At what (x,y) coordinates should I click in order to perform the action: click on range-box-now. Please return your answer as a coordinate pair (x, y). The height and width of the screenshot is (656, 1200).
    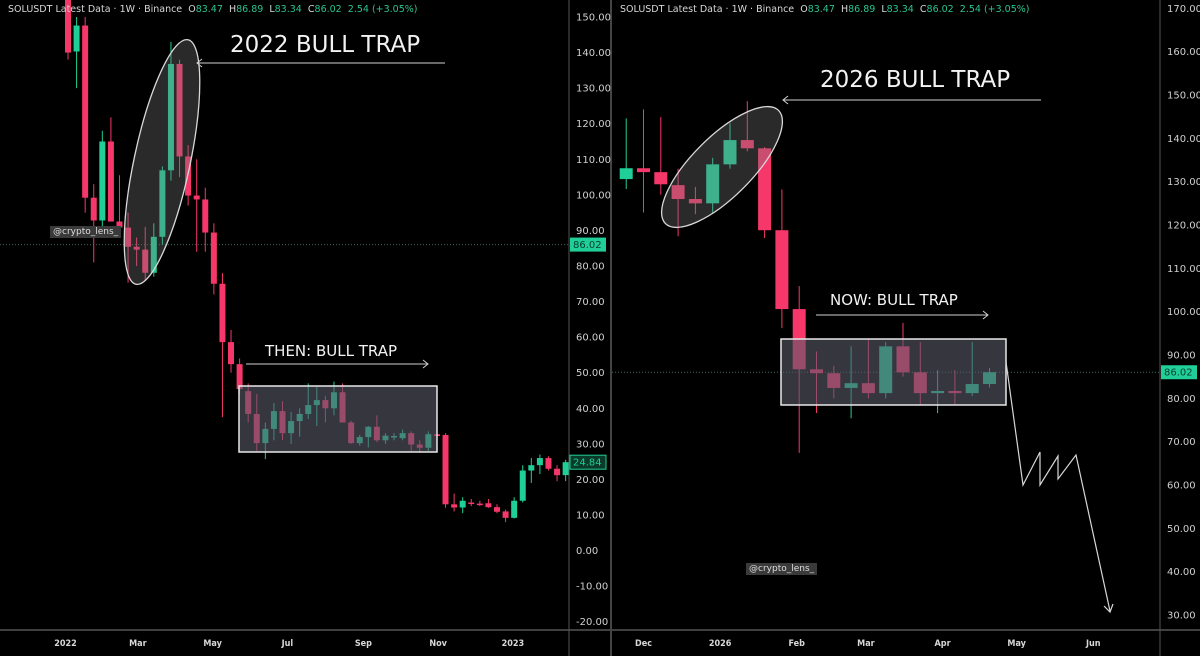
    Looking at the image, I should click on (893, 372).